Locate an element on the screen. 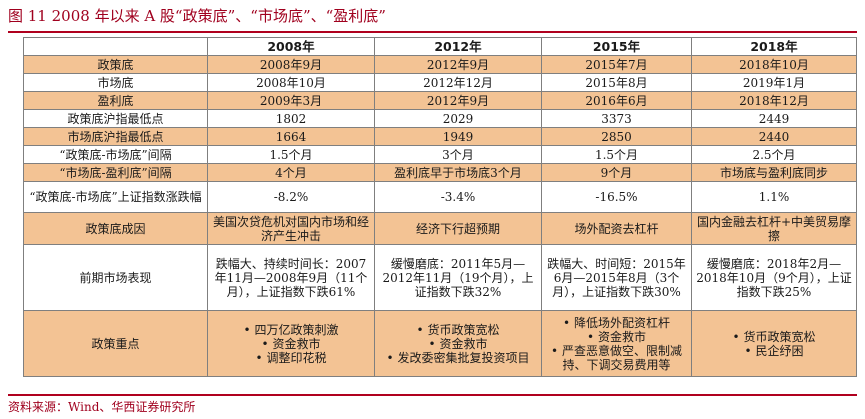  table-cell: 盈利底早于市场底3个月 is located at coordinates (458, 172).